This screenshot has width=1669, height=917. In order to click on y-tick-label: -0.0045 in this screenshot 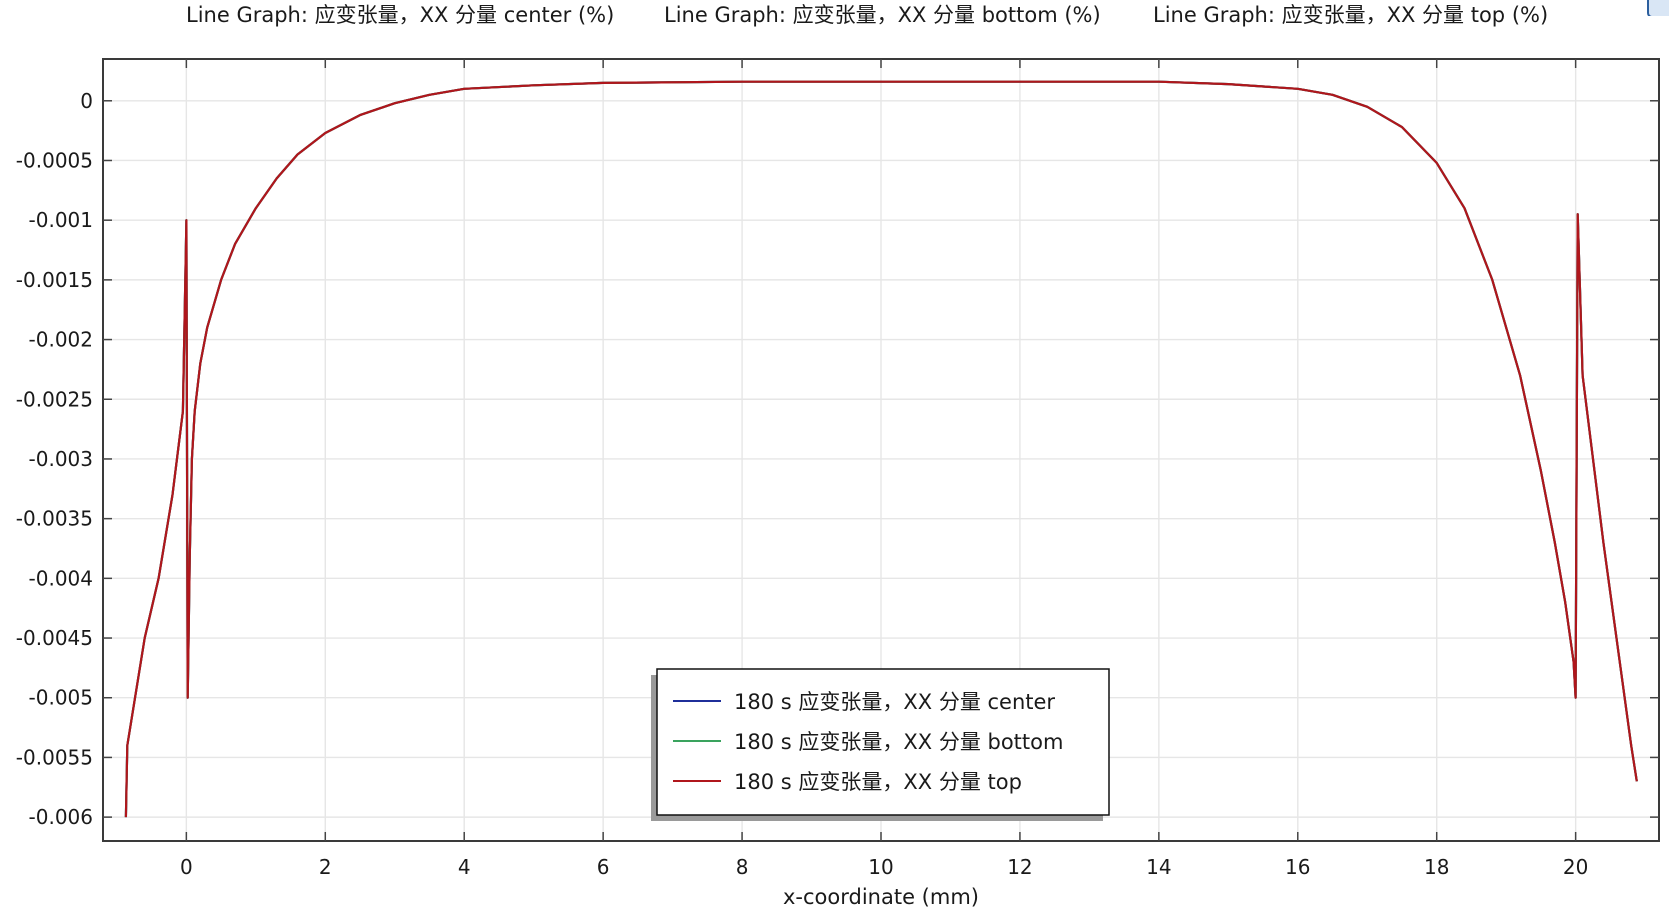, I will do `click(54, 638)`.